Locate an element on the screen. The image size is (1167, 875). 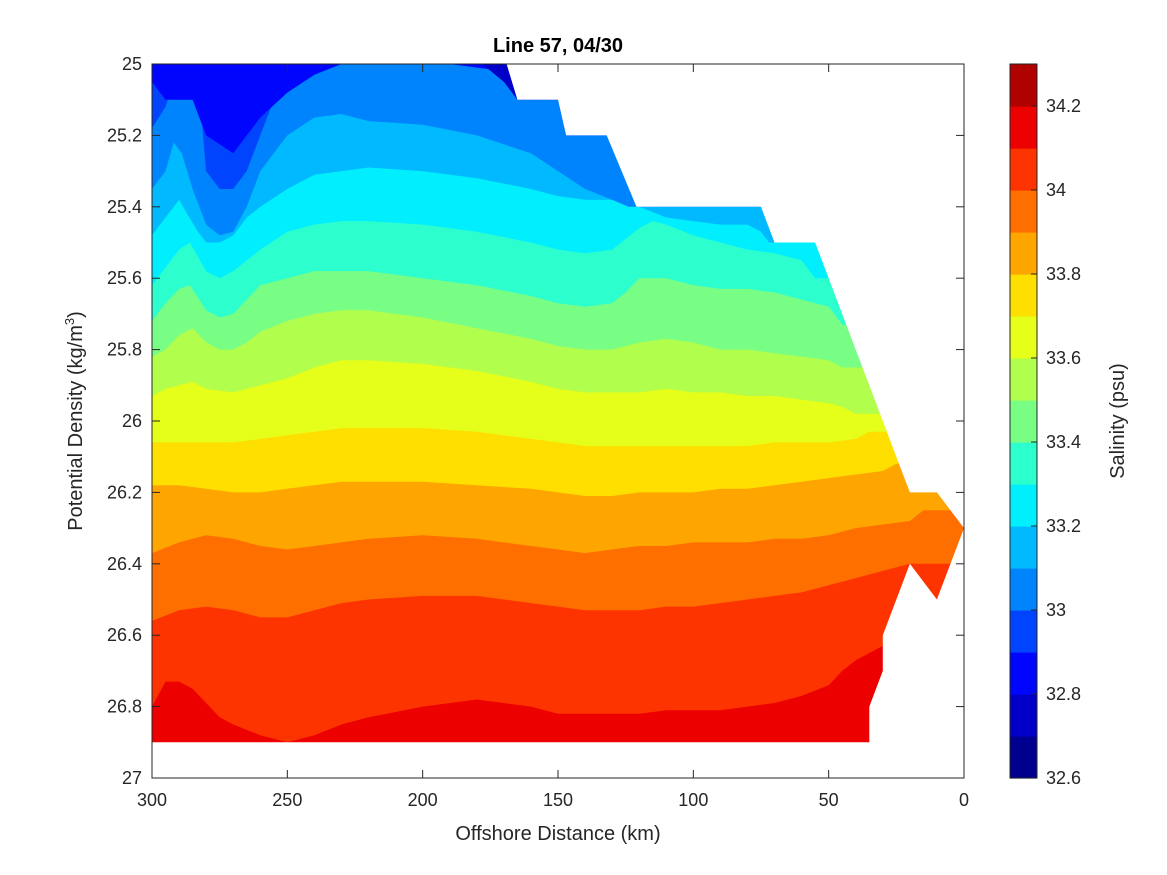
x-tick-label: 250 is located at coordinates (287, 800).